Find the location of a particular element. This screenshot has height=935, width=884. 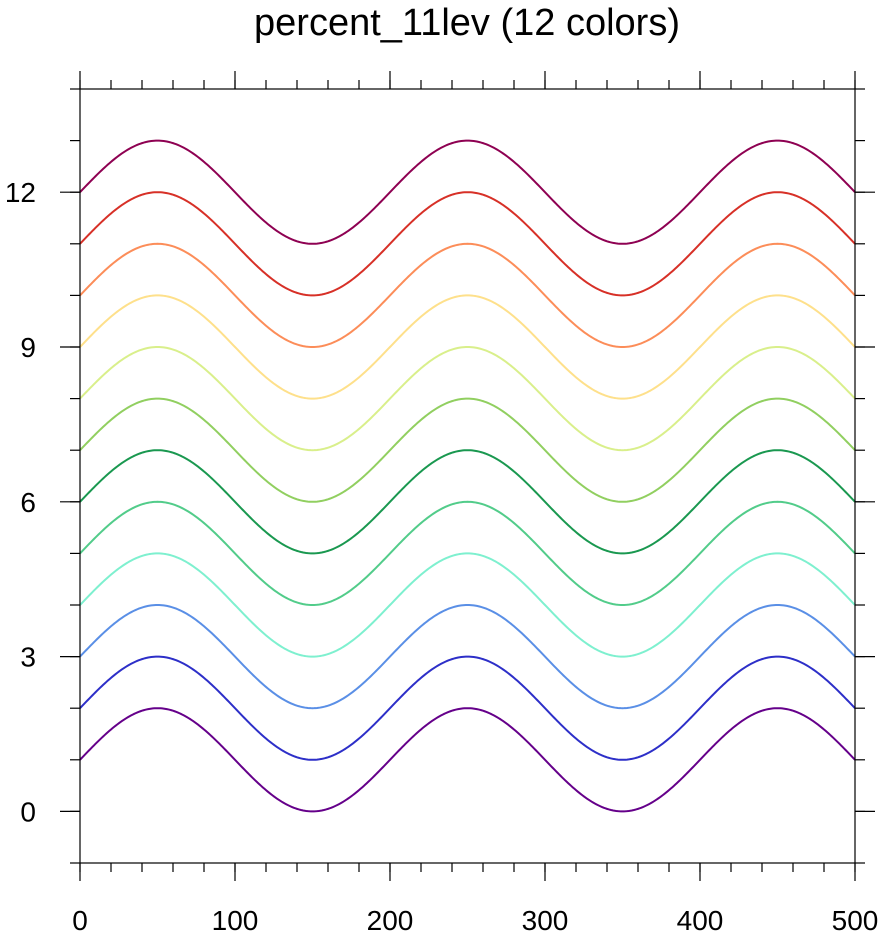

y-tick-label: 3 is located at coordinates (28, 657).